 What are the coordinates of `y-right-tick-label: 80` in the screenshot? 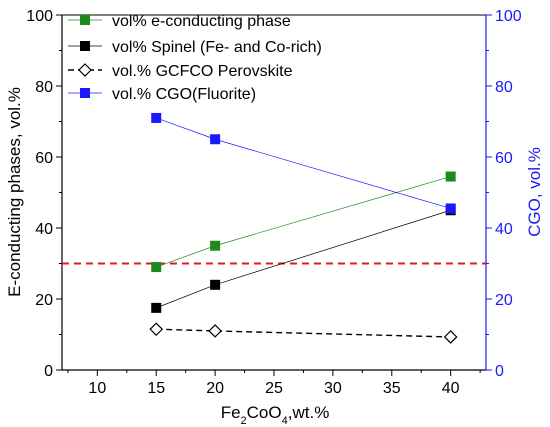 It's located at (504, 87).